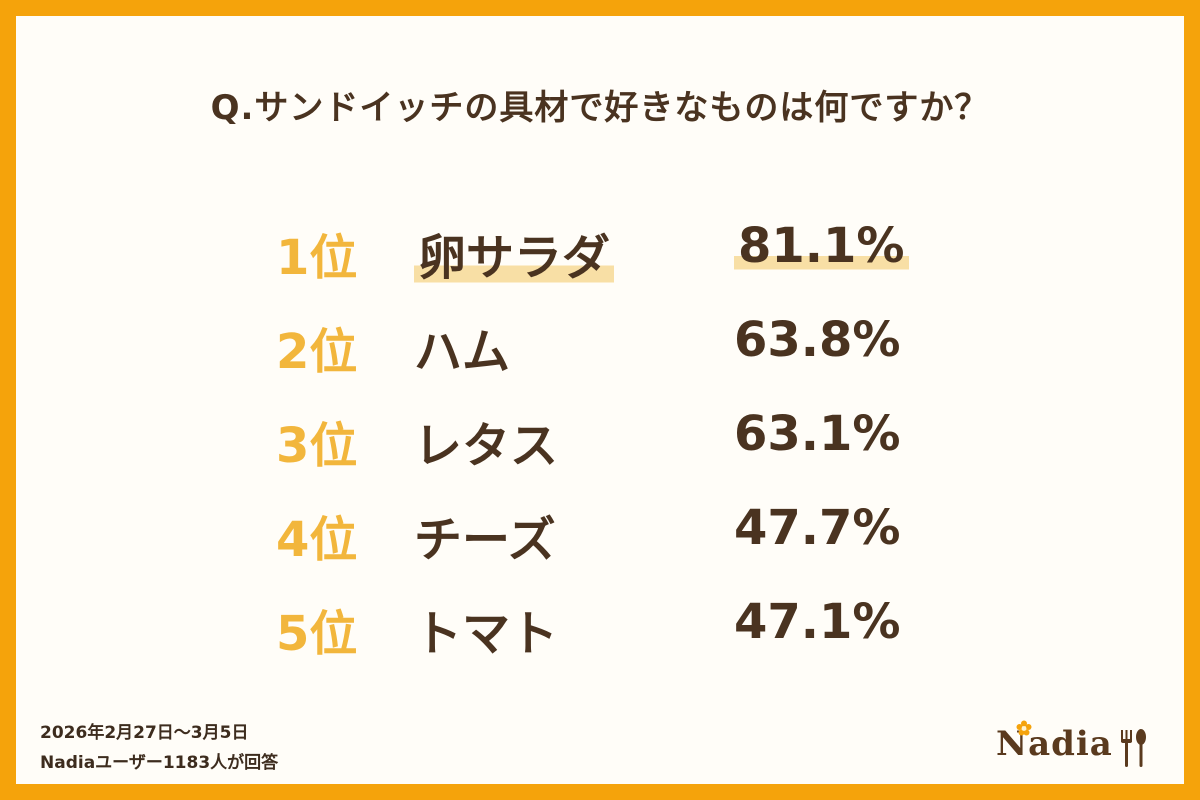  Describe the element at coordinates (600, 108) in the screenshot. I see `survey-question: Q.サンドイッチの具材で好きなものは何ですか？` at that location.